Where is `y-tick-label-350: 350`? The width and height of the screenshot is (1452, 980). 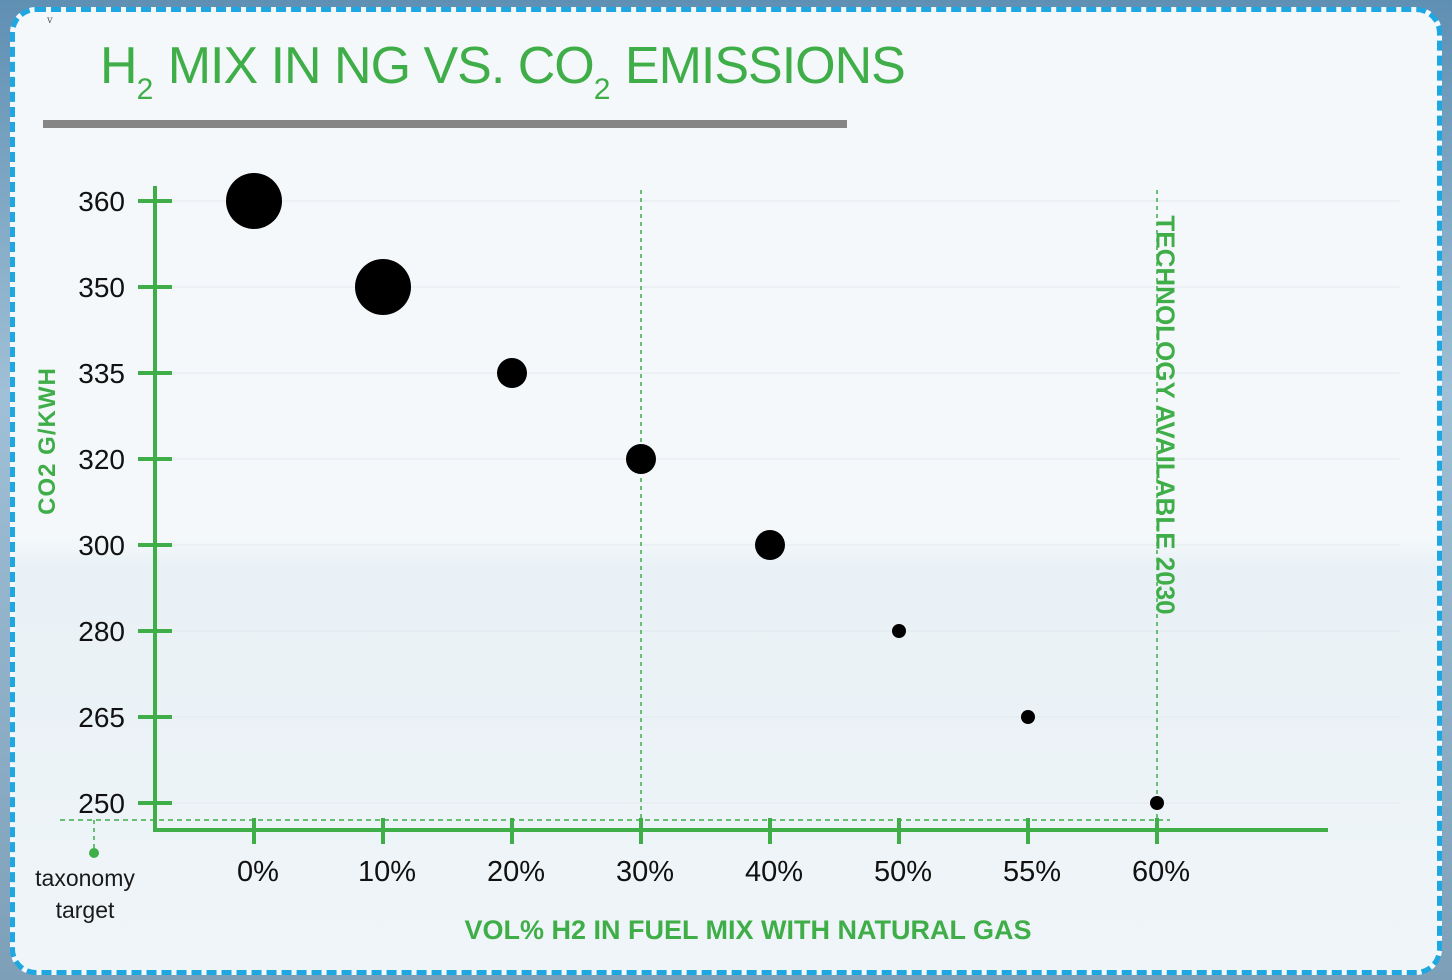
y-tick-label-350: 350 is located at coordinates (101, 287).